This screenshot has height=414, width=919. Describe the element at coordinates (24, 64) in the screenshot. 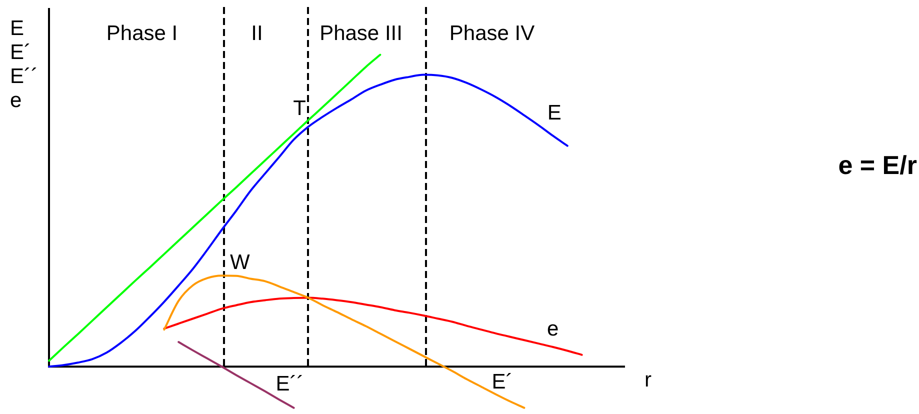

I see `y-axis-title: E E´ E´´ e` at that location.